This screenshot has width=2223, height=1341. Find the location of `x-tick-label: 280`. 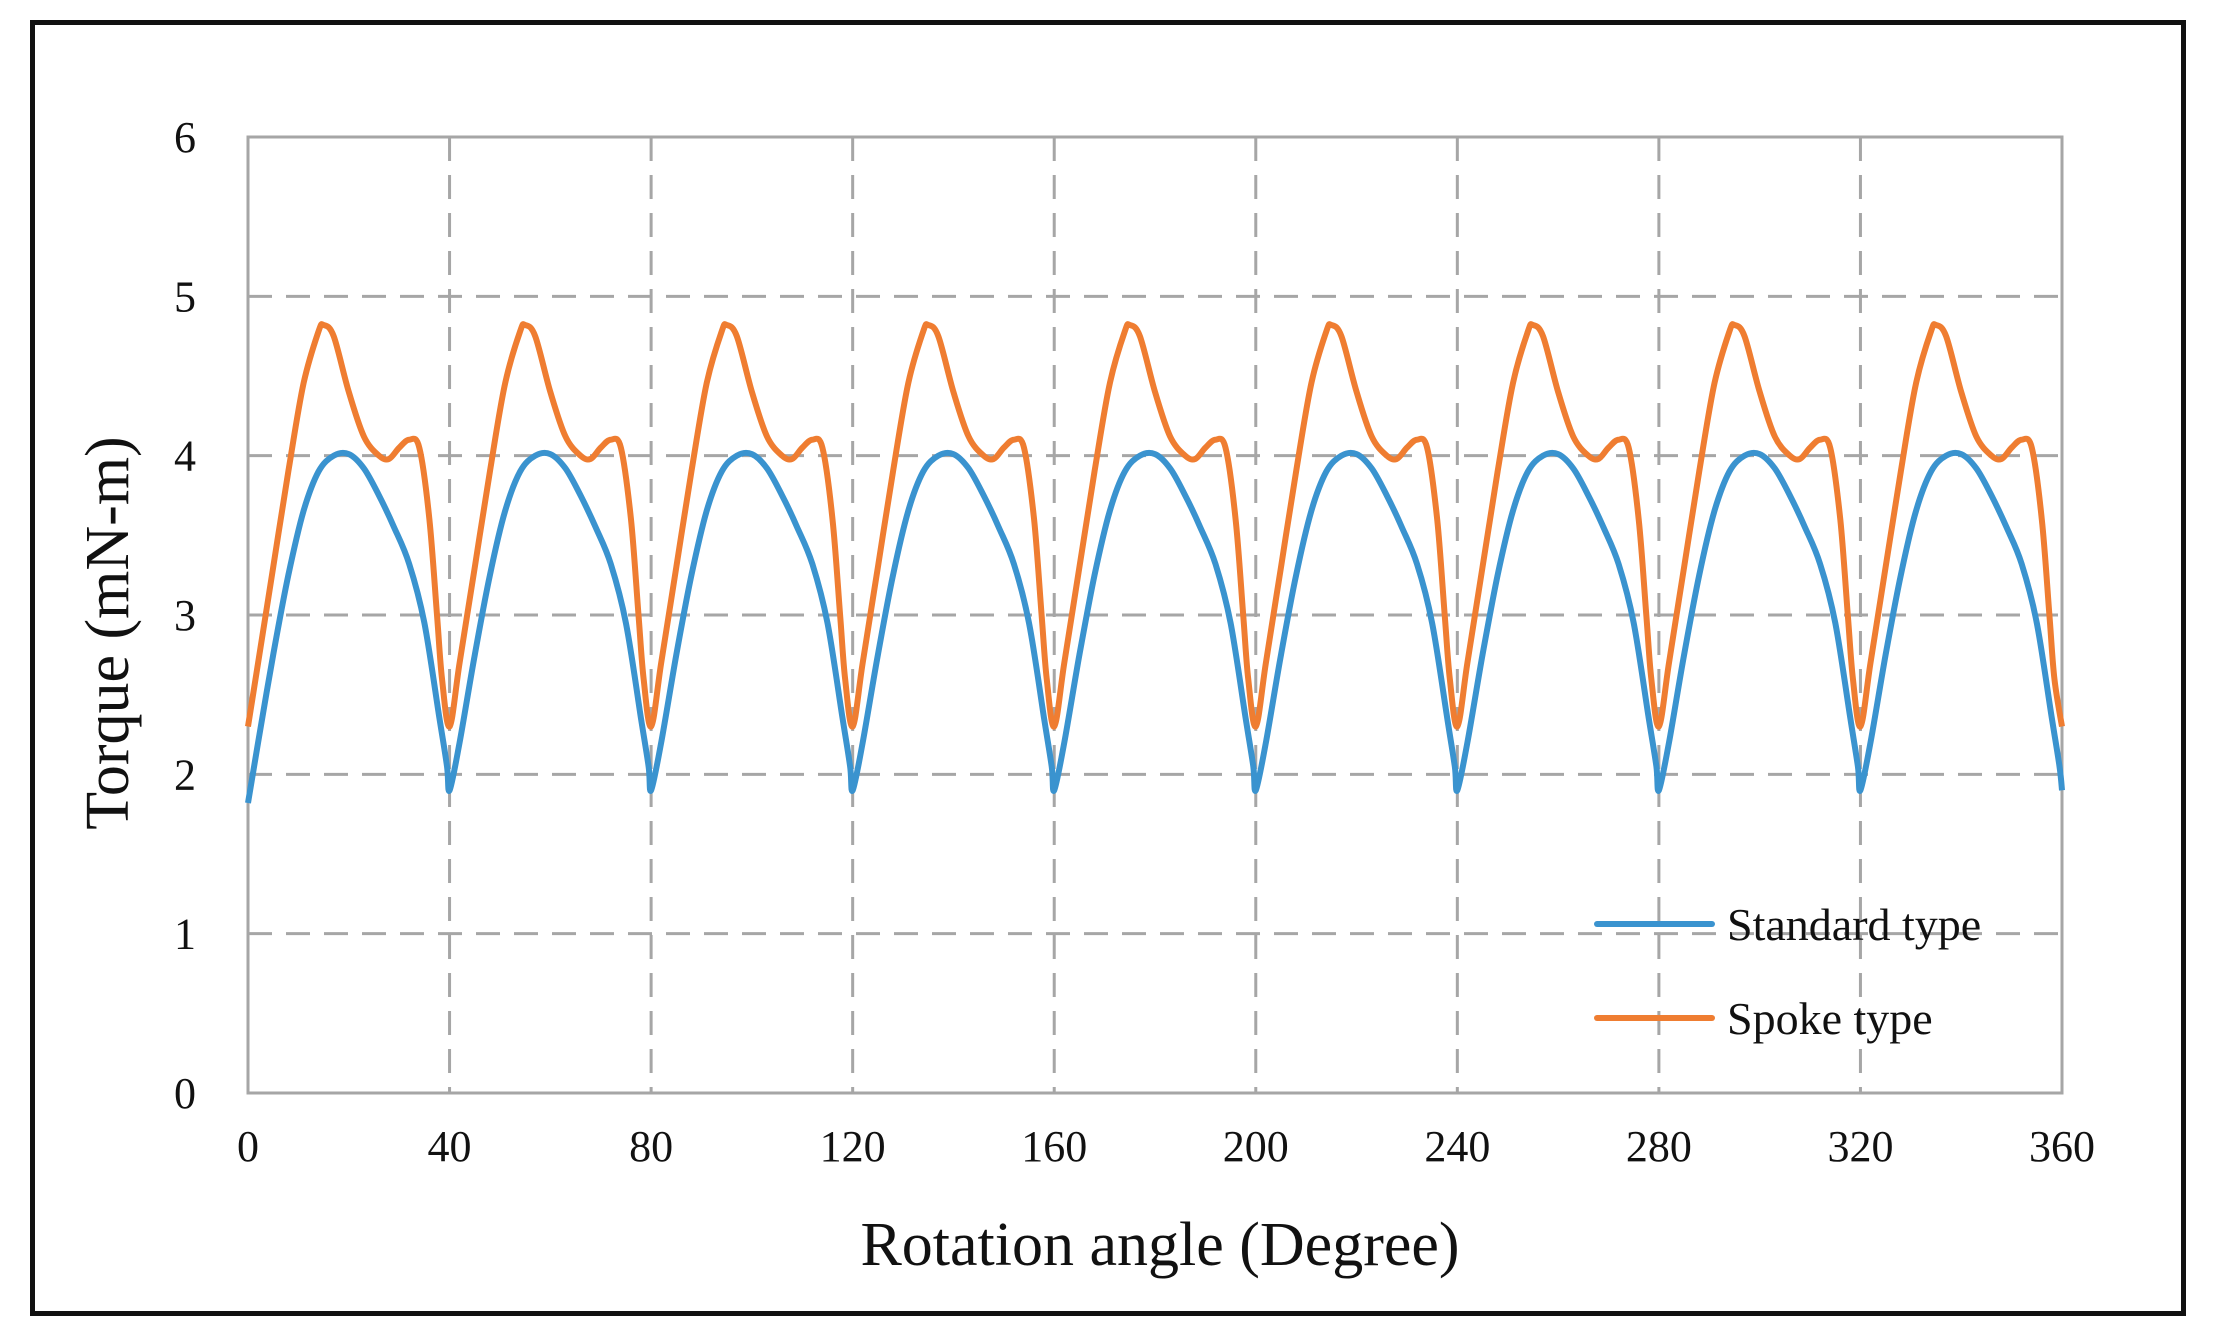

x-tick-label: 280 is located at coordinates (1659, 1146).